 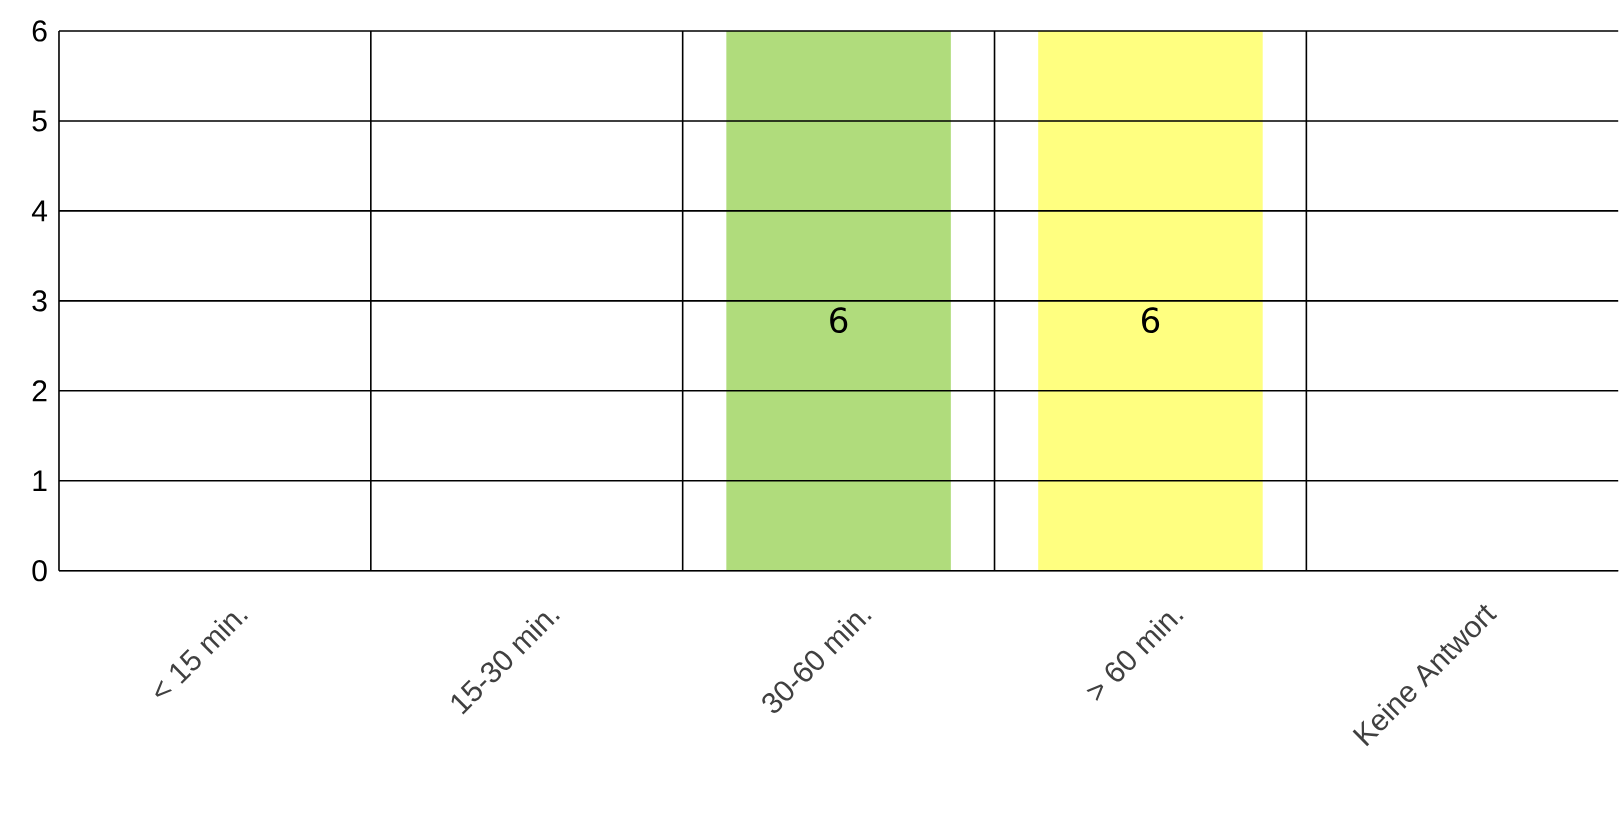 I want to click on y-tick-label: 4, so click(x=39, y=211).